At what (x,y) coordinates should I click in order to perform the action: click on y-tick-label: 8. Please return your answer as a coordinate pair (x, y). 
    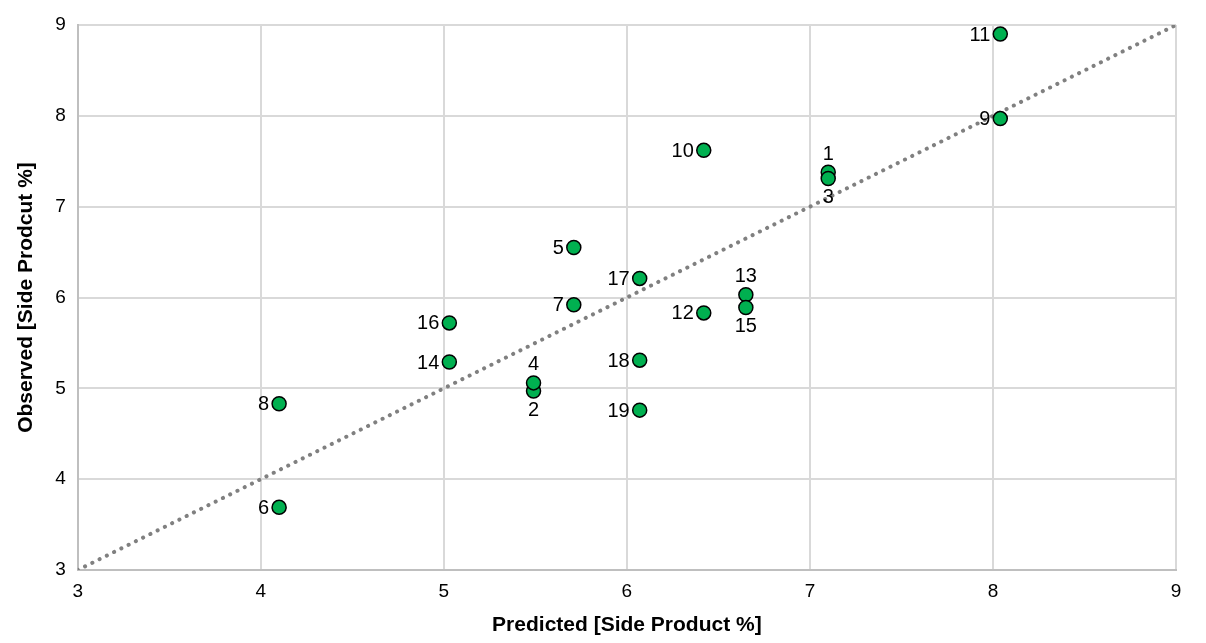
    Looking at the image, I should click on (60, 115).